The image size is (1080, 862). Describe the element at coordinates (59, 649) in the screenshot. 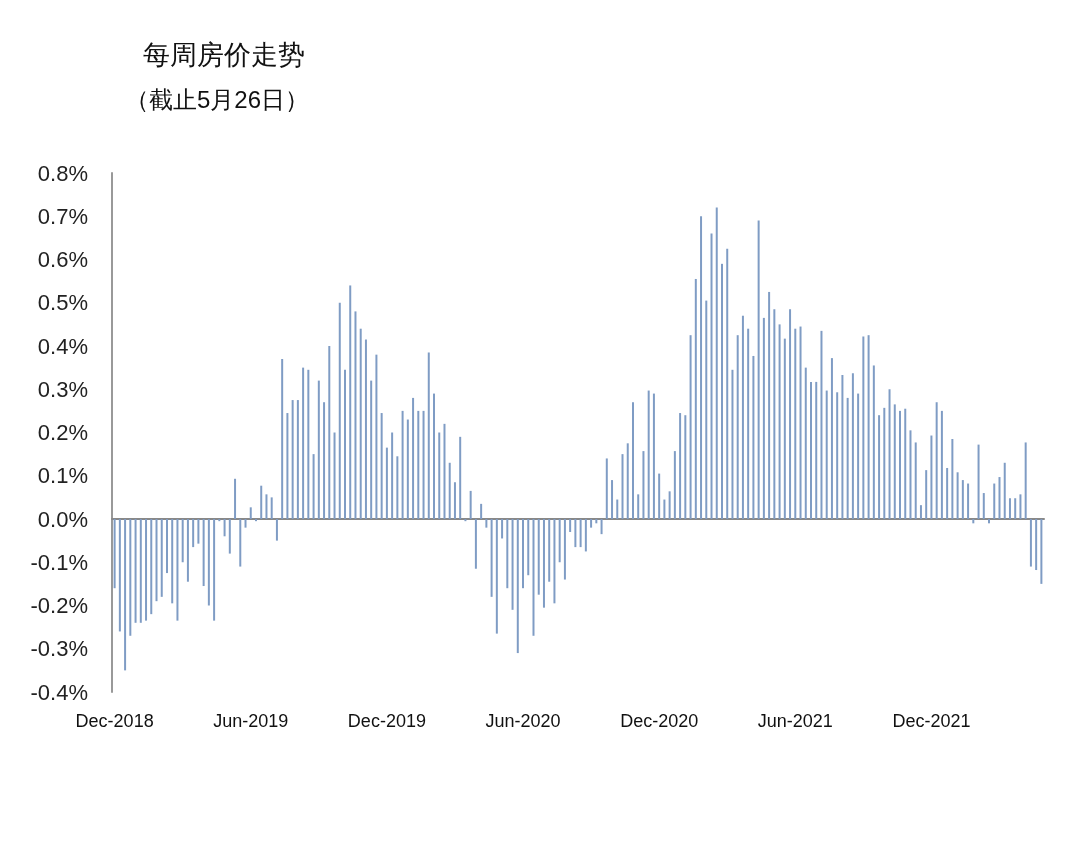

I see `y-tick-label: -0.3%` at that location.